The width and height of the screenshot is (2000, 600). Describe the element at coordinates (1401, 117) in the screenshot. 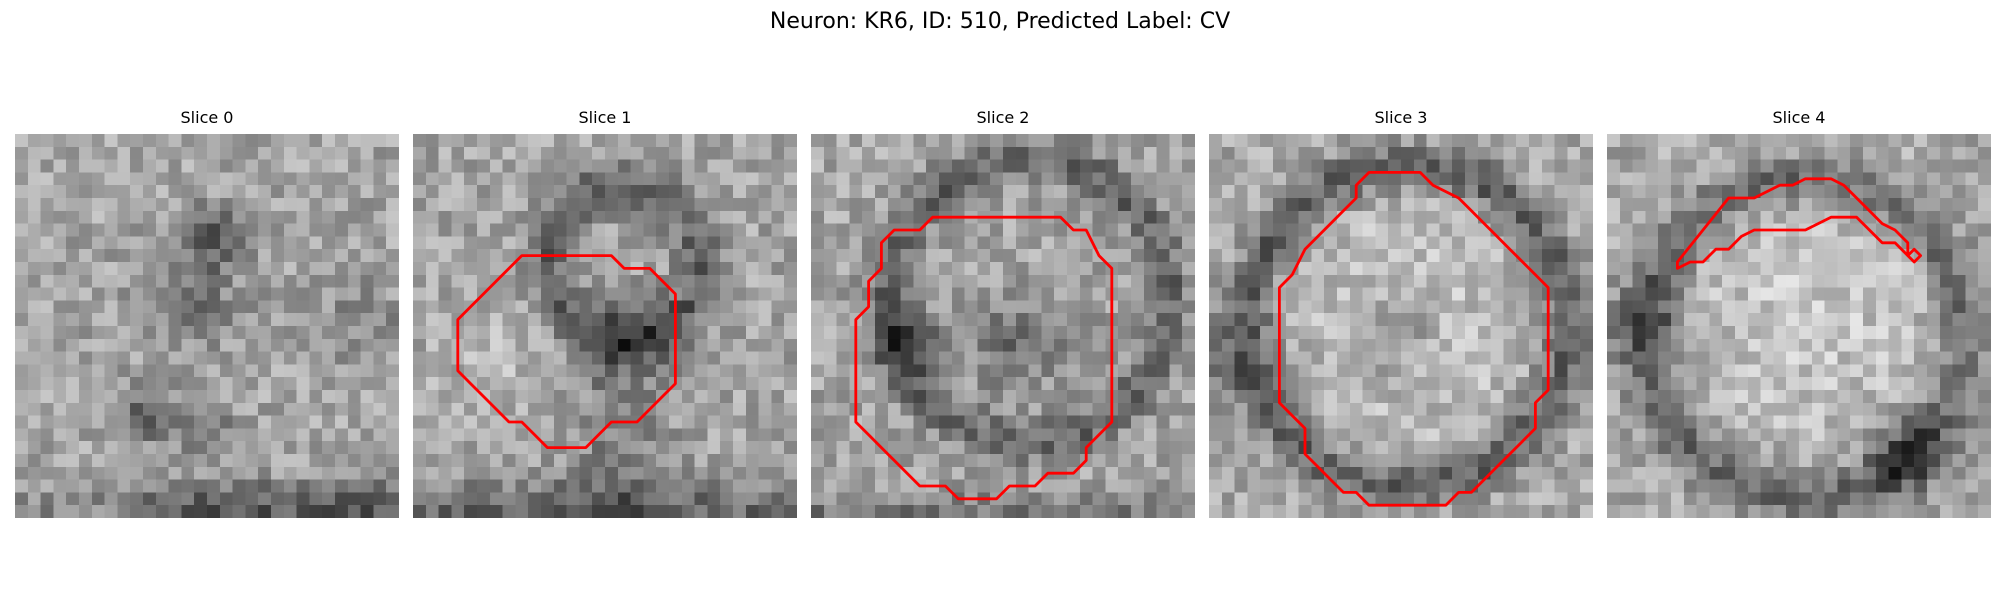

I see `slice-title: Slice 3` at that location.